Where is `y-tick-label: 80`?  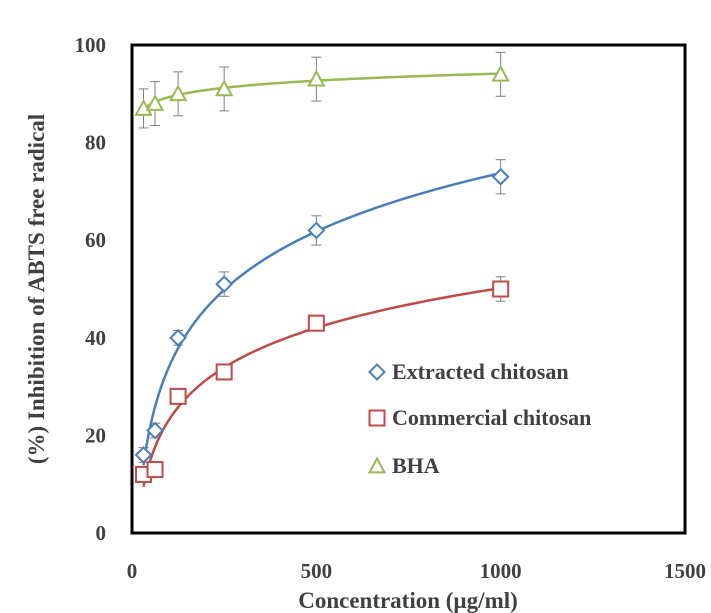
y-tick-label: 80 is located at coordinates (95, 143).